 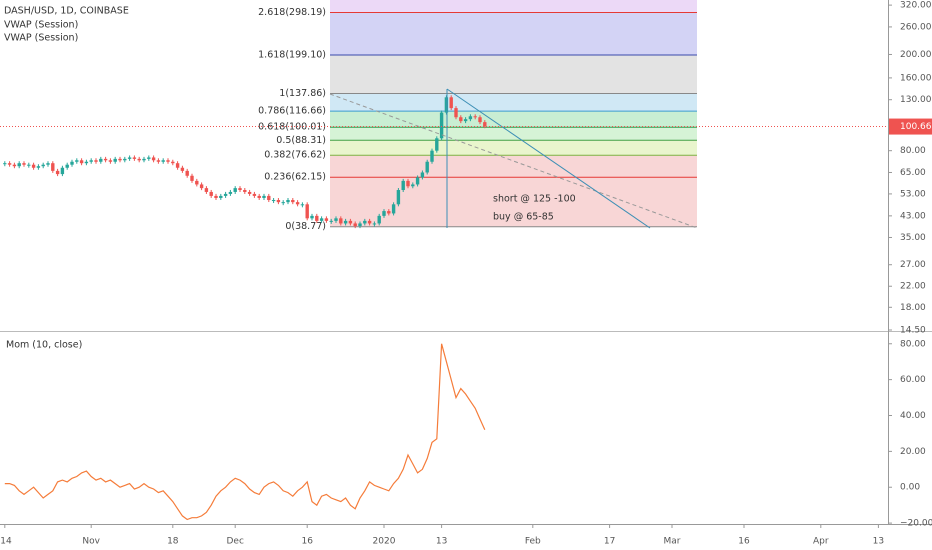 What do you see at coordinates (916, 100) in the screenshot?
I see `y-tick-label: 130.00` at bounding box center [916, 100].